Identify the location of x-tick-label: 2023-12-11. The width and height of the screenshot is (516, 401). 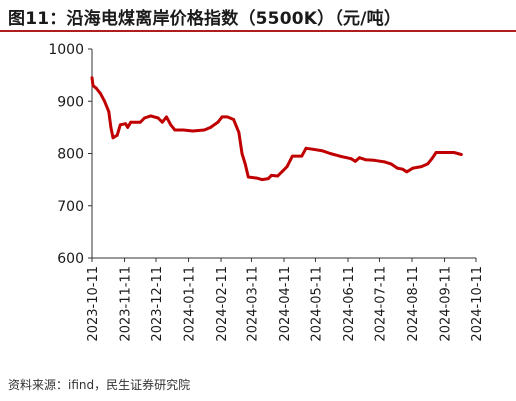
(157, 304).